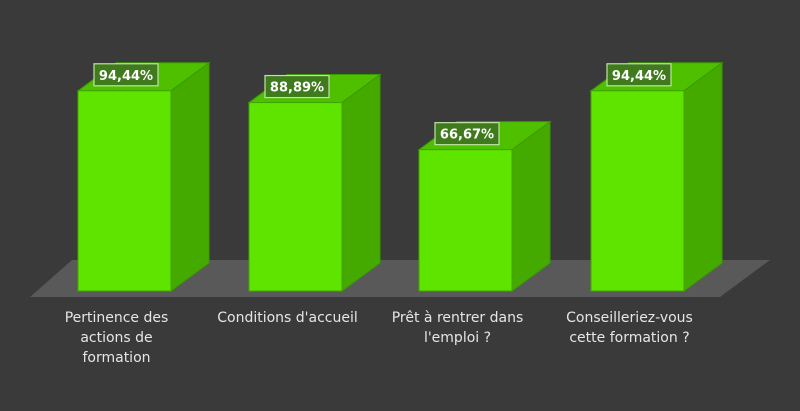  I want to click on data-label-1: 88,89%, so click(297, 88).